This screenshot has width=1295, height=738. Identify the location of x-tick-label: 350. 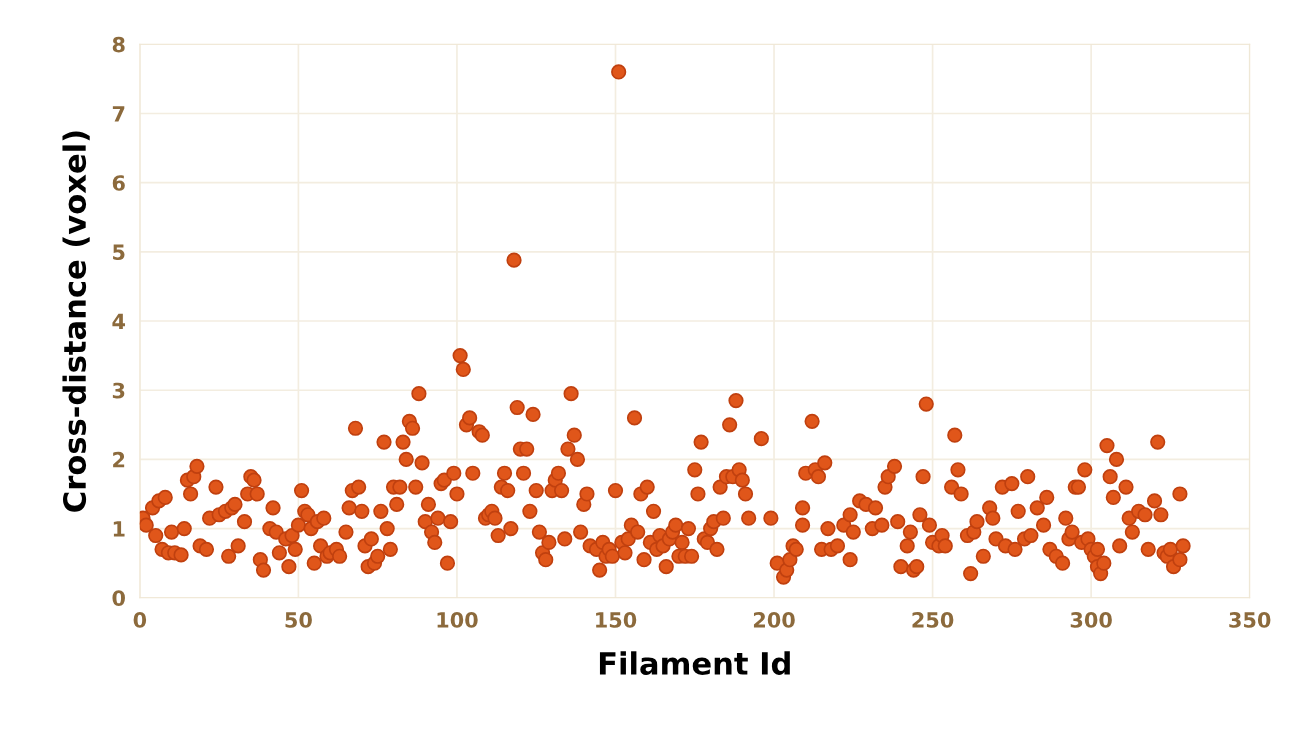
(1250, 620).